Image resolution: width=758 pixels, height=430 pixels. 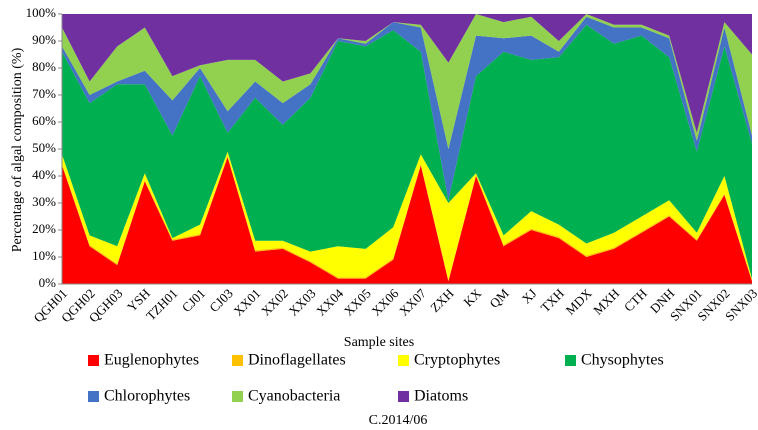 I want to click on y-tick-label: 70%, so click(x=44, y=93).